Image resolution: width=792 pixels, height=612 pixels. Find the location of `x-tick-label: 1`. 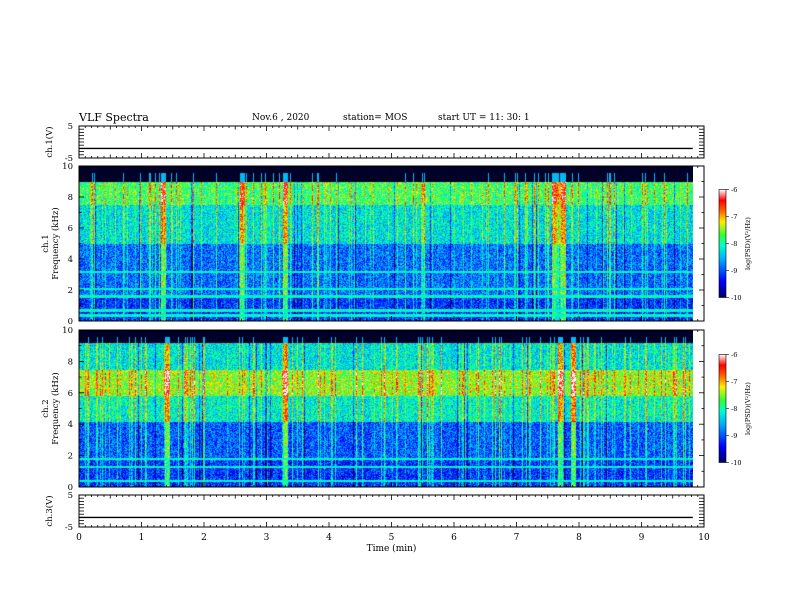

x-tick-label: 1 is located at coordinates (142, 538).